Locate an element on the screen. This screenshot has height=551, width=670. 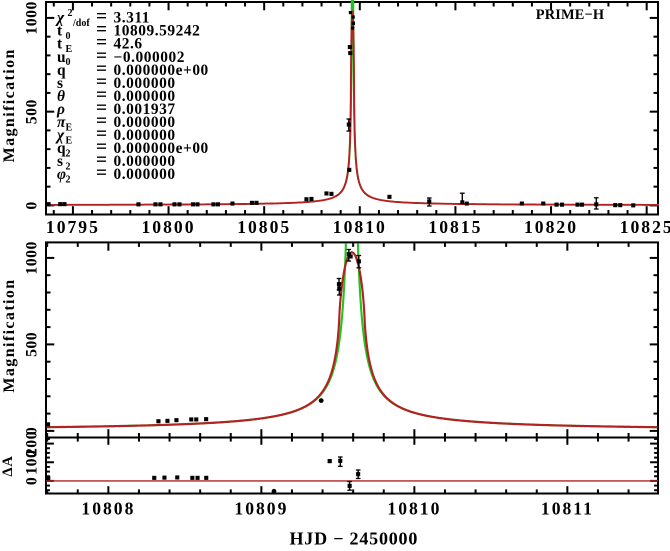
svg-text: 200 is located at coordinates (31, 443).